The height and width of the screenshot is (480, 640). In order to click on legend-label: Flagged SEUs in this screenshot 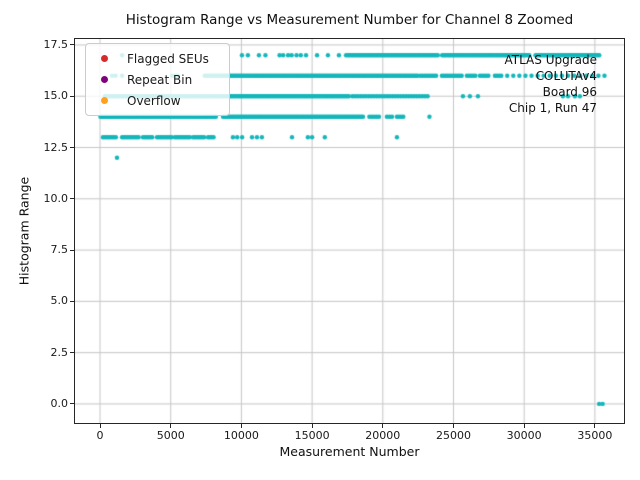, I will do `click(168, 58)`.